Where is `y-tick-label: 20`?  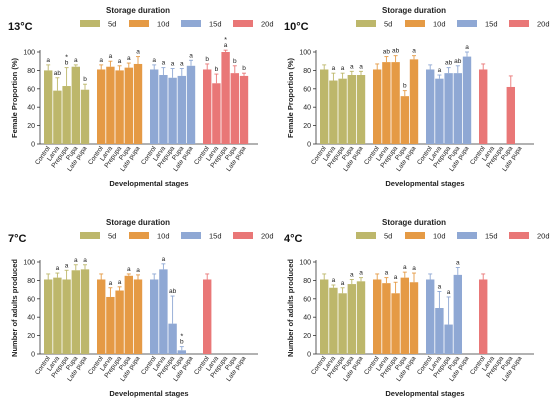
y-tick-label: 20 is located at coordinates (31, 126).